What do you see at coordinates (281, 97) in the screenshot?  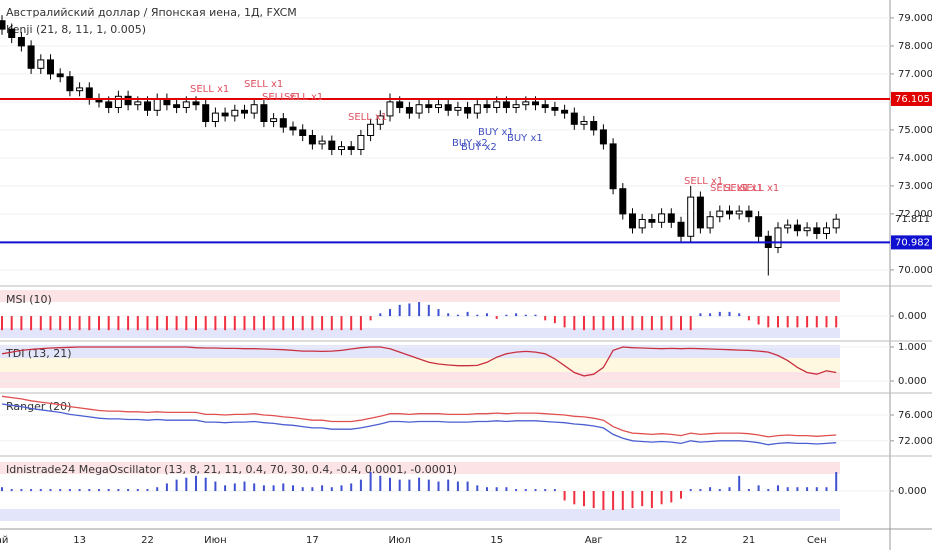 I see `signal-label: SELL x1` at bounding box center [281, 97].